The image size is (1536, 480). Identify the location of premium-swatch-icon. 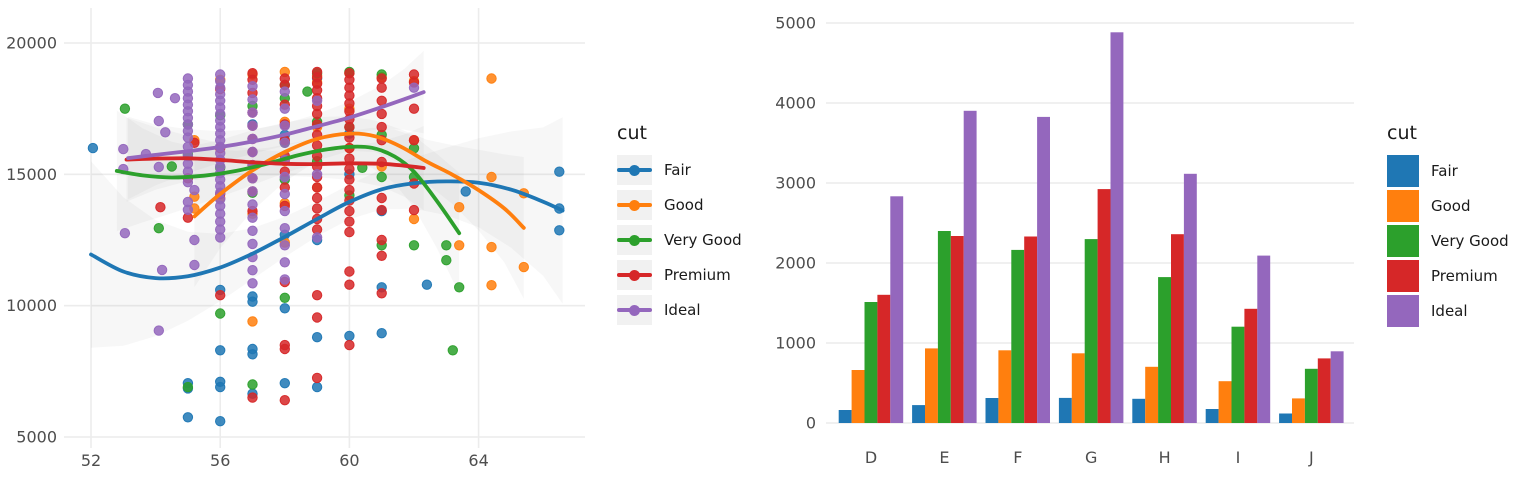
(1403, 276).